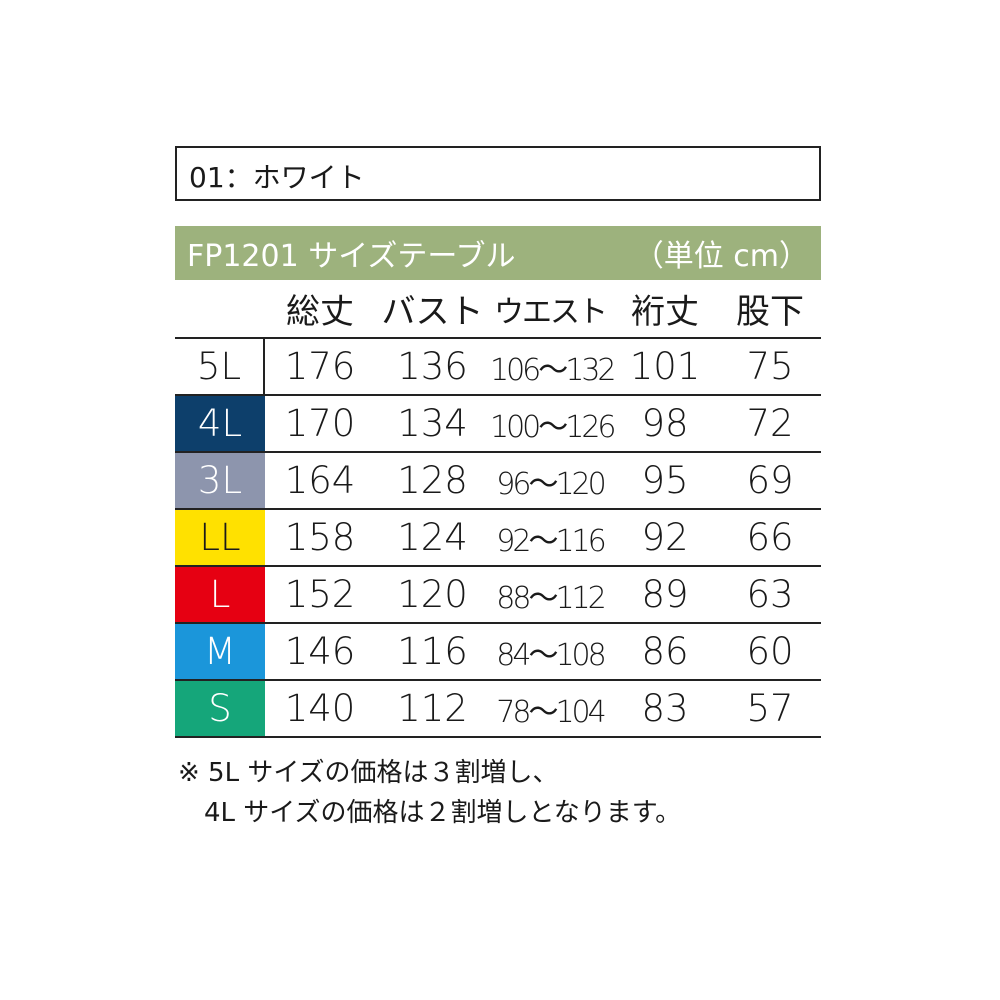  Describe the element at coordinates (351, 256) in the screenshot. I see `table-title: FP1201 サイズテーブル` at that location.